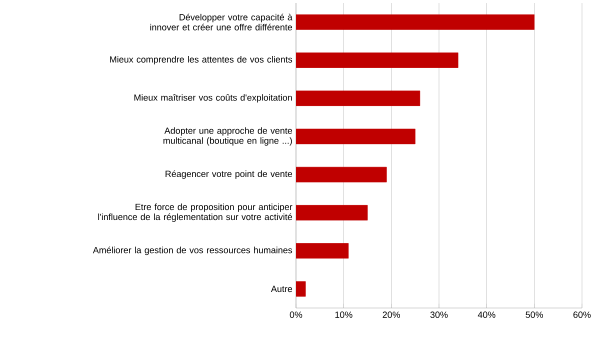 This screenshot has width=614, height=341. What do you see at coordinates (195, 212) in the screenshot?
I see `y-tick-label: Etre force de proposition pour anticiper l'influence de la réglementation sur votre activité` at bounding box center [195, 212].